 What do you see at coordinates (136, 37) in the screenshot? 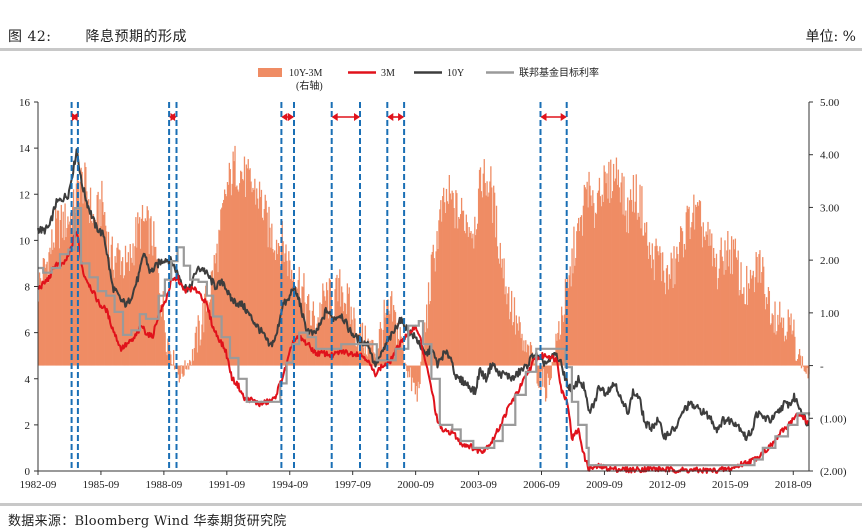
I see `figure-title: 降息预期的形成` at bounding box center [136, 37].